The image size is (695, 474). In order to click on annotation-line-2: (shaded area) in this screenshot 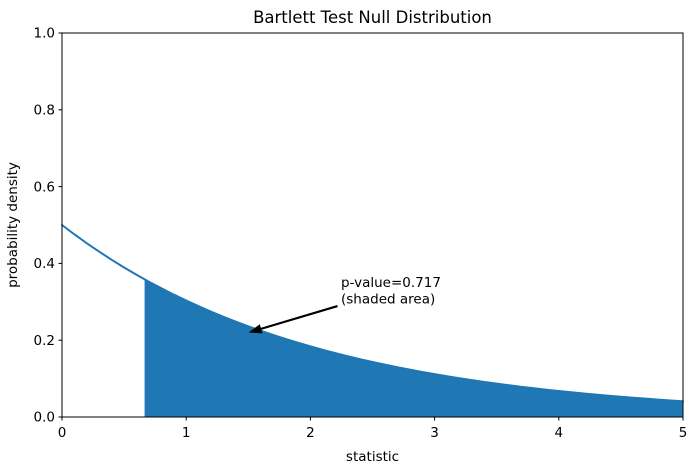, I will do `click(388, 300)`.